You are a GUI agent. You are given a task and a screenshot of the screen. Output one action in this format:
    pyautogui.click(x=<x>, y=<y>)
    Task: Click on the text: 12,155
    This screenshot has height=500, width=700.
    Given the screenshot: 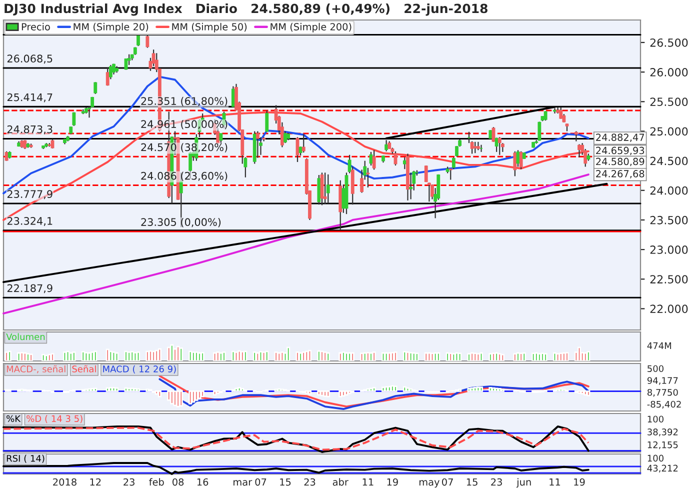 What is the action you would take?
    pyautogui.click(x=663, y=445)
    